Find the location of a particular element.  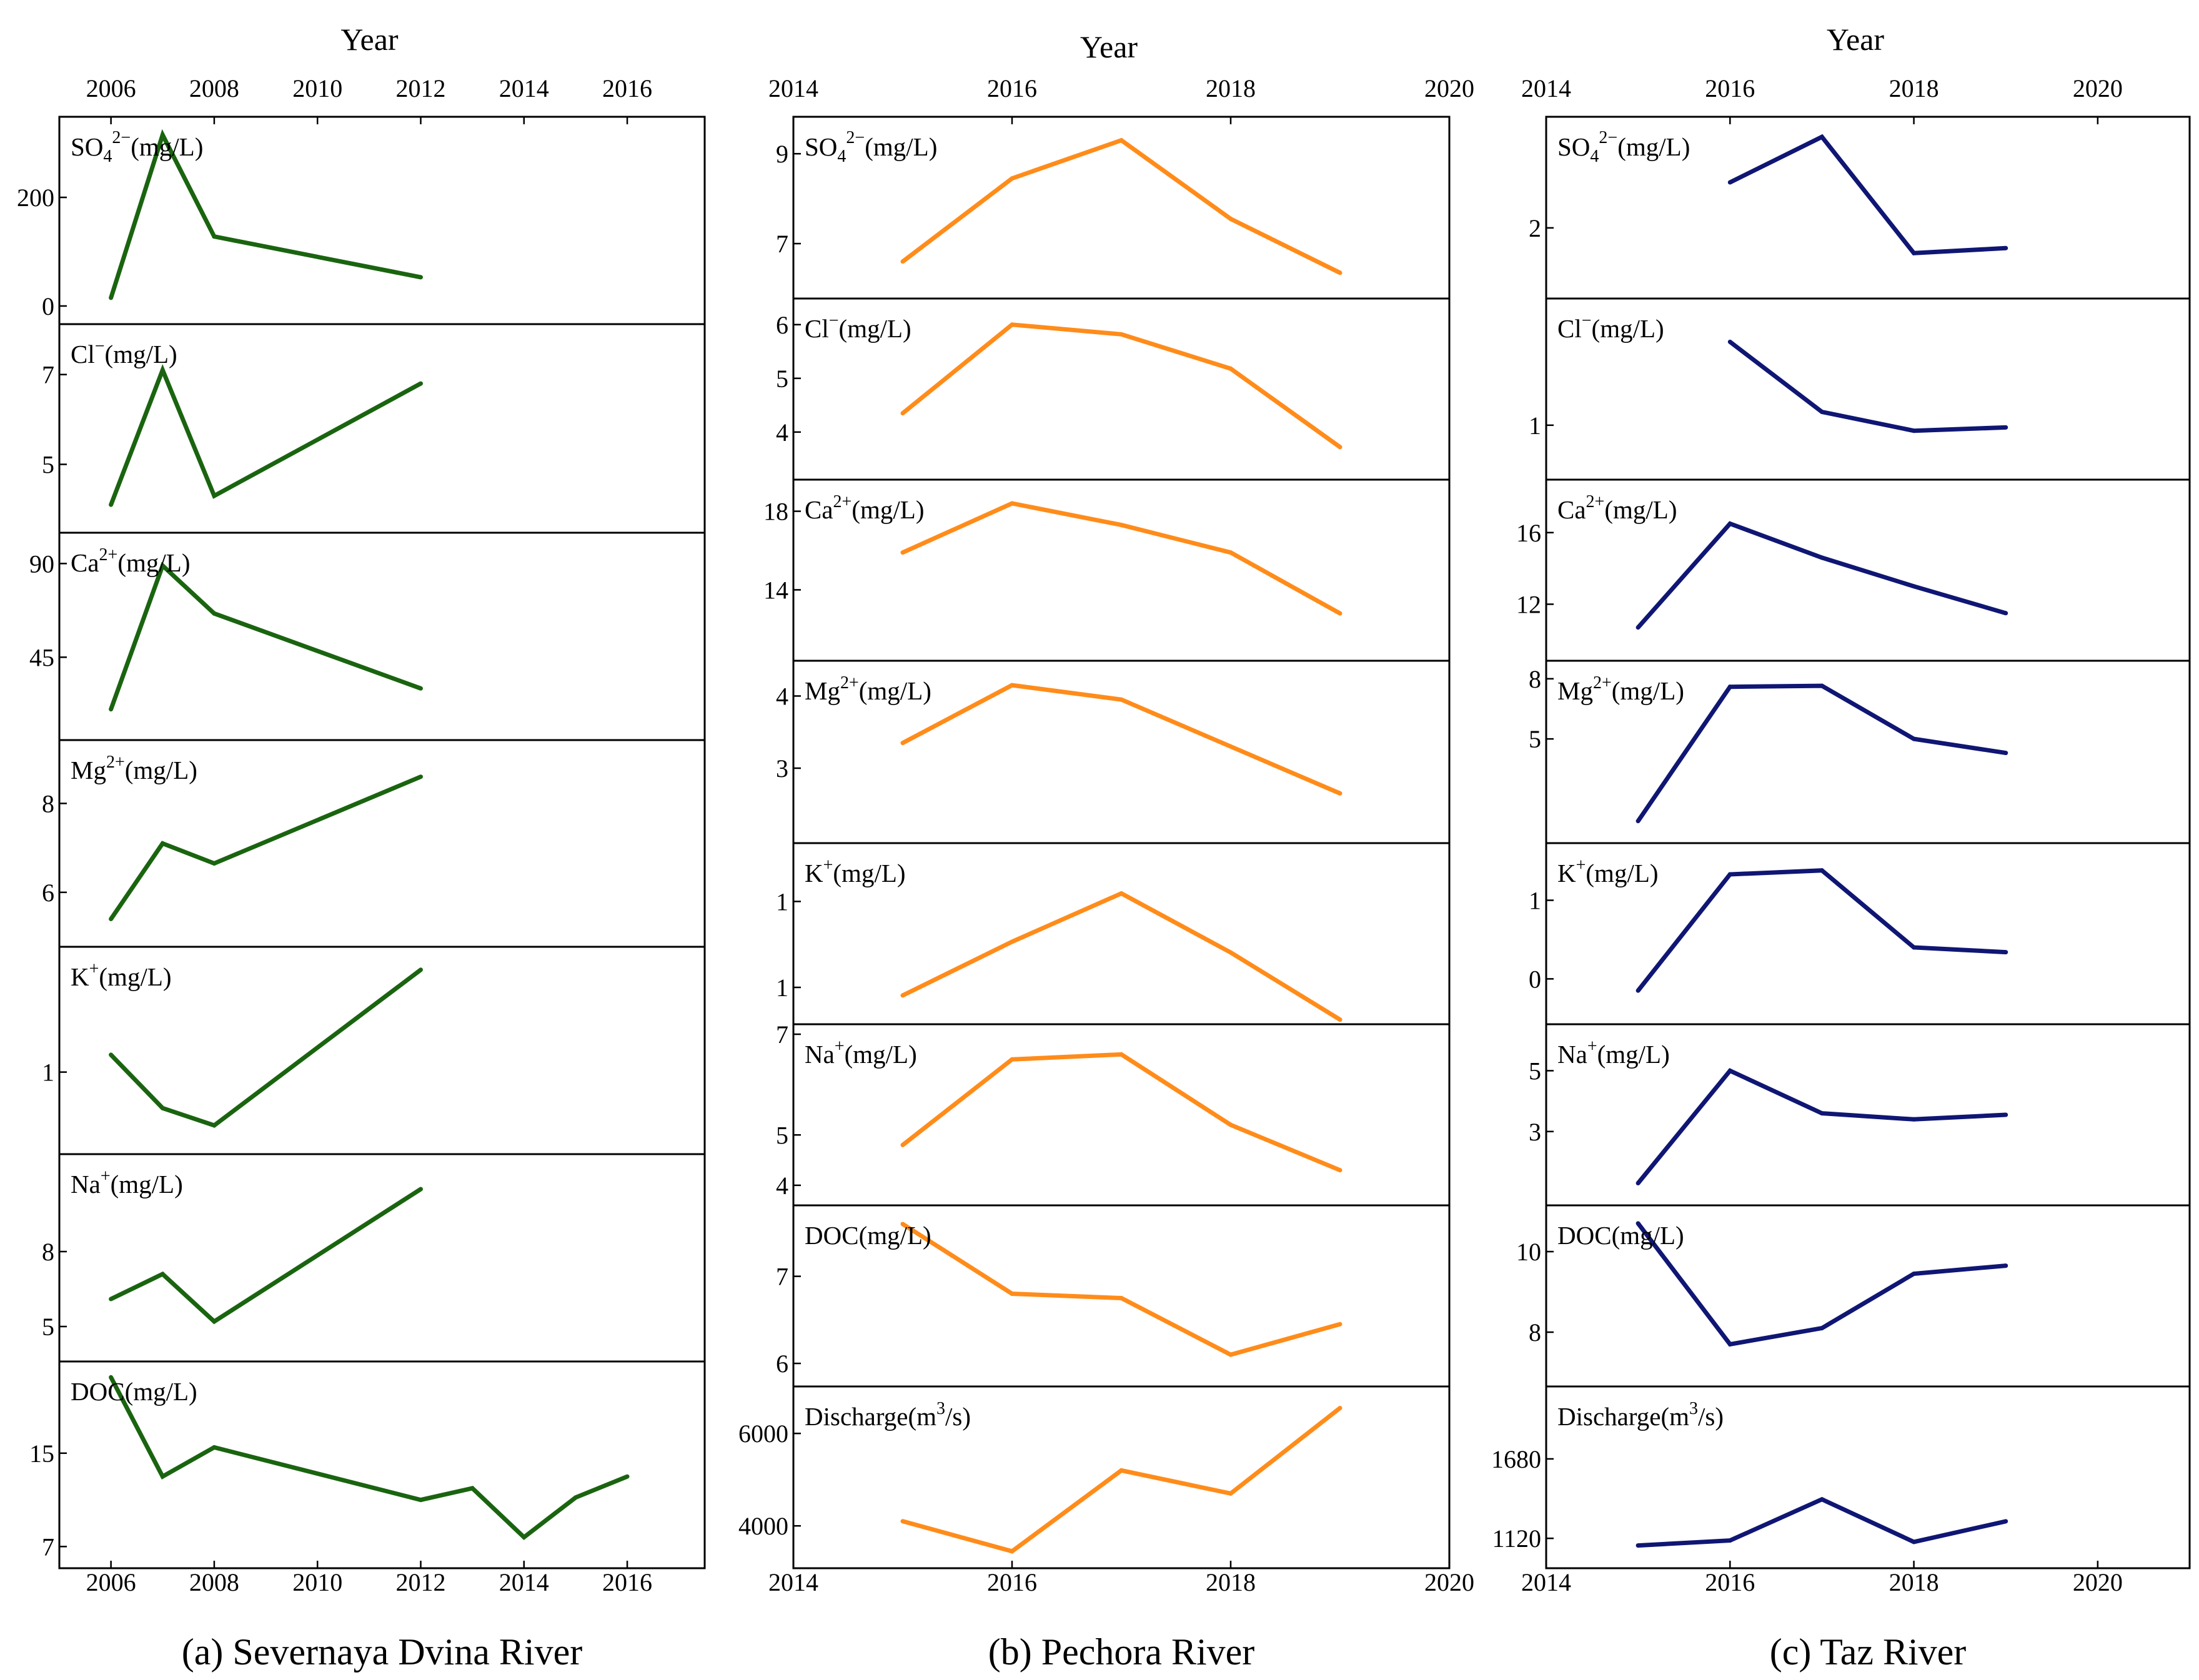

panel-6: 4 5 7 Na+(mg/L) is located at coordinates (1059, 1110).